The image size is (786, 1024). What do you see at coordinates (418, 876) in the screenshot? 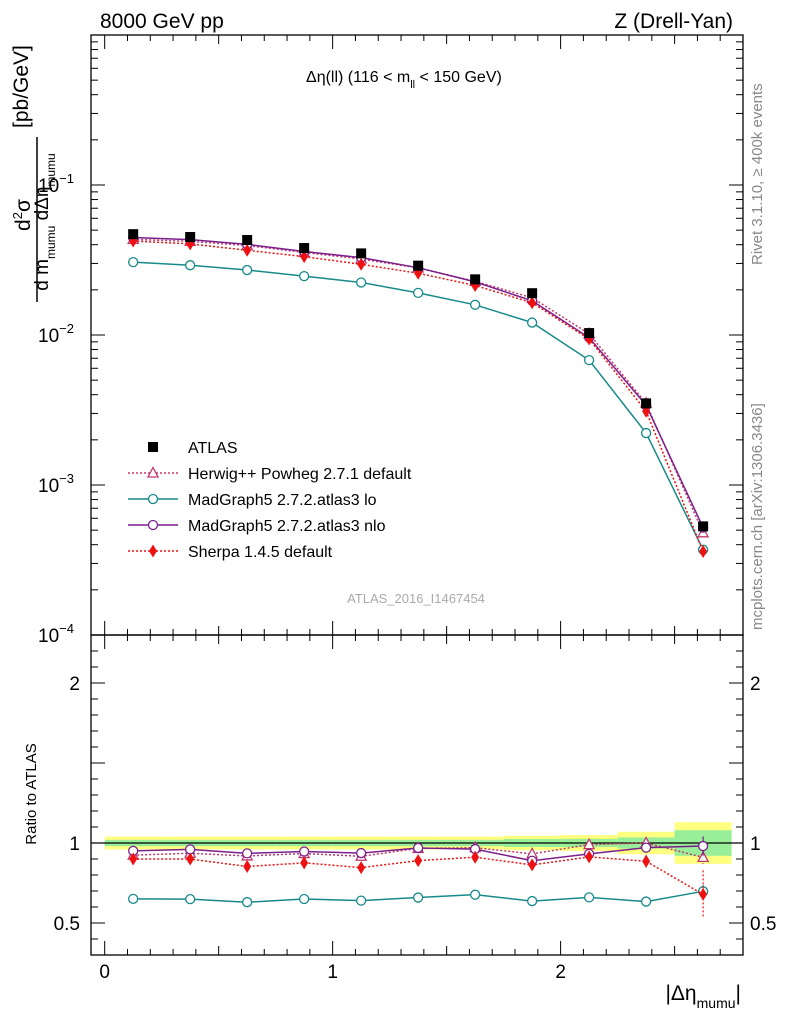
I see `ratio-line-sherpa-1-4-5-default` at bounding box center [418, 876].